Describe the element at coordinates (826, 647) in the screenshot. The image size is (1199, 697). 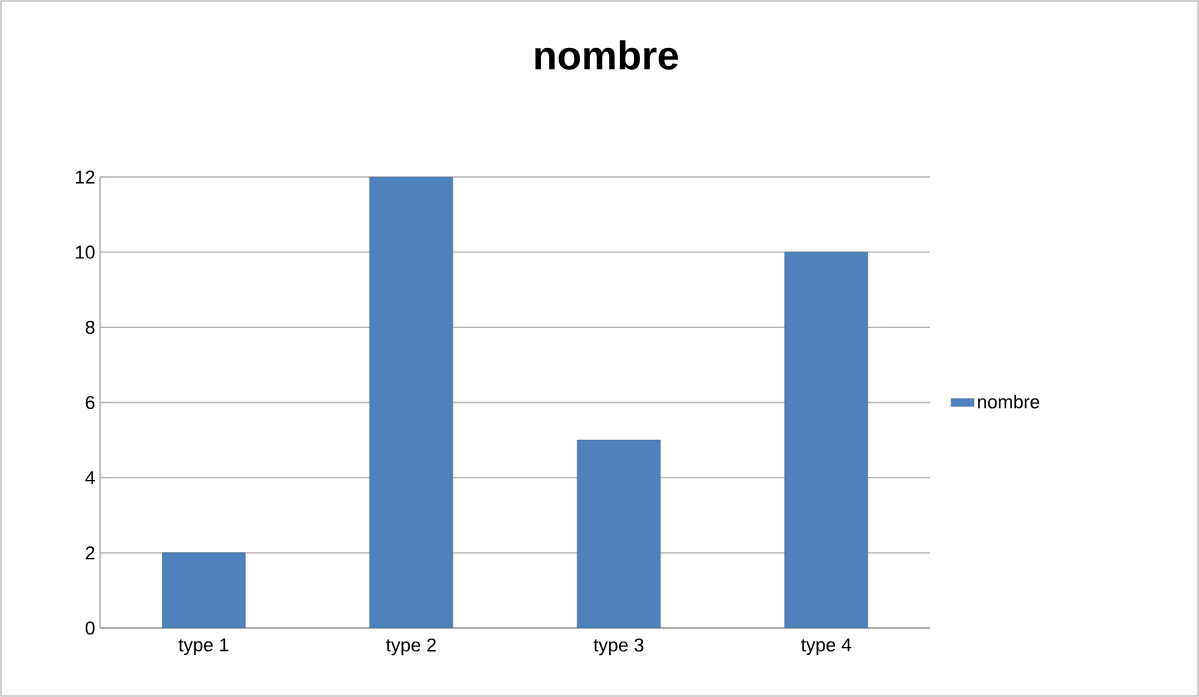
I see `x-tick-label: type 4` at that location.